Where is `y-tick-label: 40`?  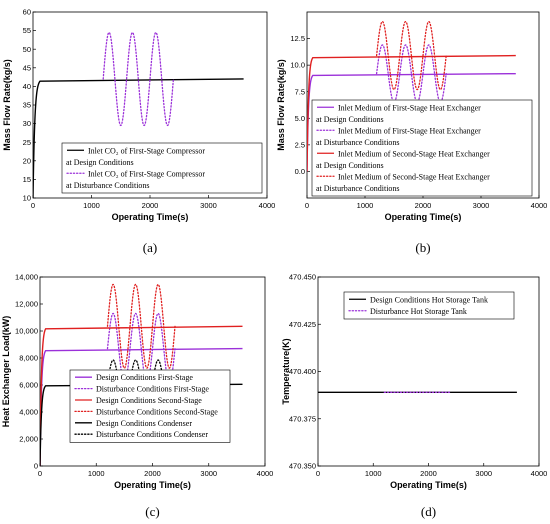 y-tick-label: 40 is located at coordinates (27, 86).